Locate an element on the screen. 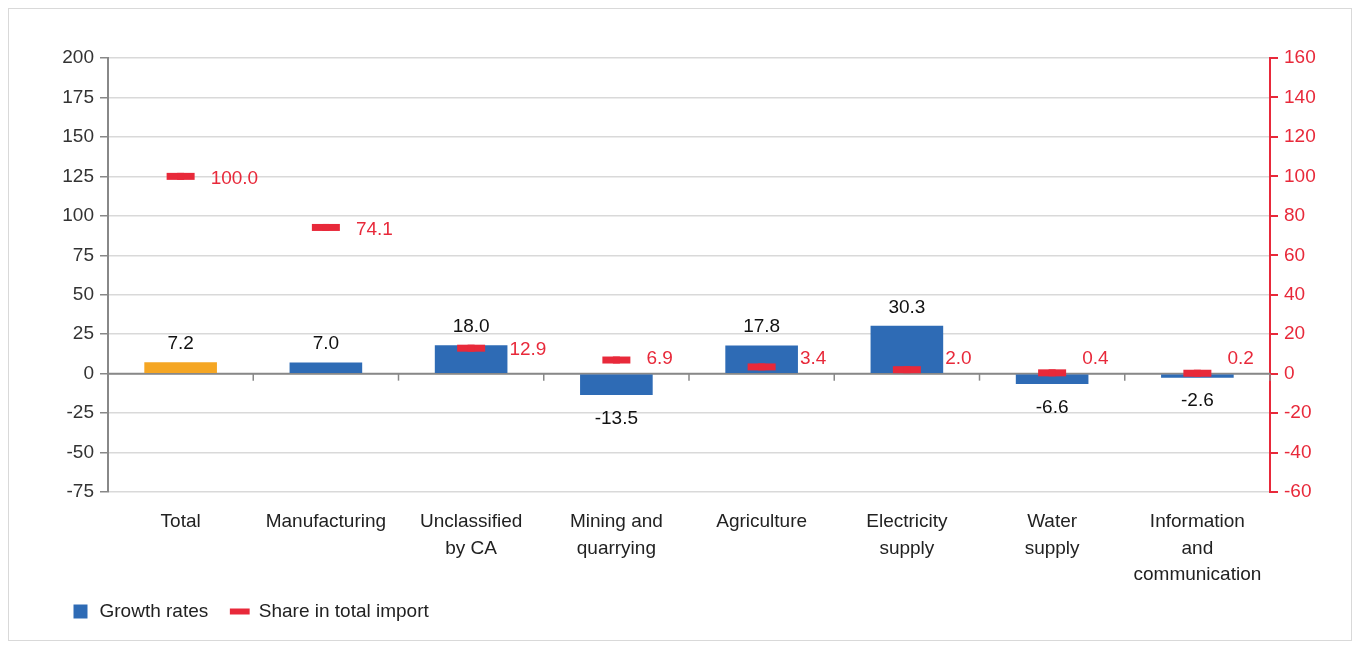 Image resolution: width=1360 pixels, height=649 pixels. y2-tick-label: -60 is located at coordinates (1298, 491).